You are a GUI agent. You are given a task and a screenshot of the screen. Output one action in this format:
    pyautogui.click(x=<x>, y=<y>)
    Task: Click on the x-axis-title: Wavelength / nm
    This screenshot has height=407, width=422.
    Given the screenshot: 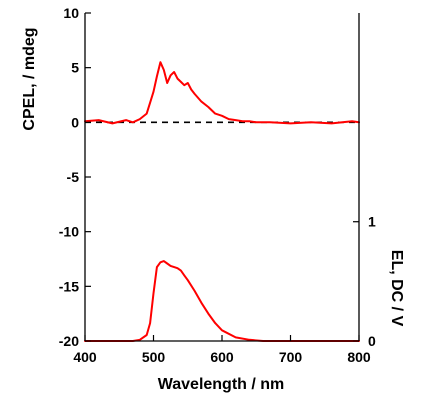 What is the action you would take?
    pyautogui.click(x=221, y=384)
    